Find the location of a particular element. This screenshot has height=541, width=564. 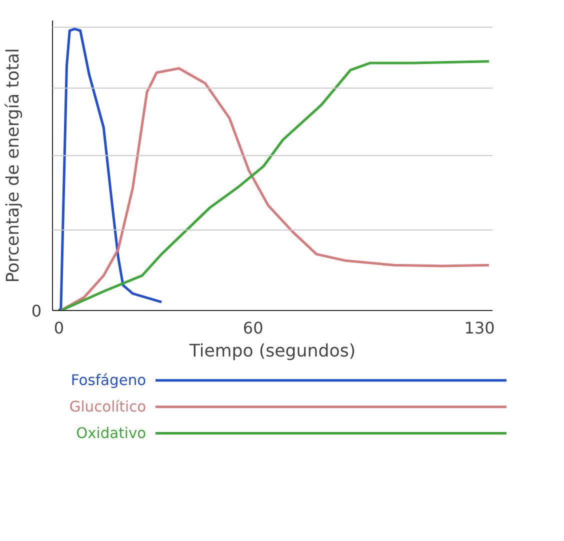

text: Oxidativo is located at coordinates (111, 433).